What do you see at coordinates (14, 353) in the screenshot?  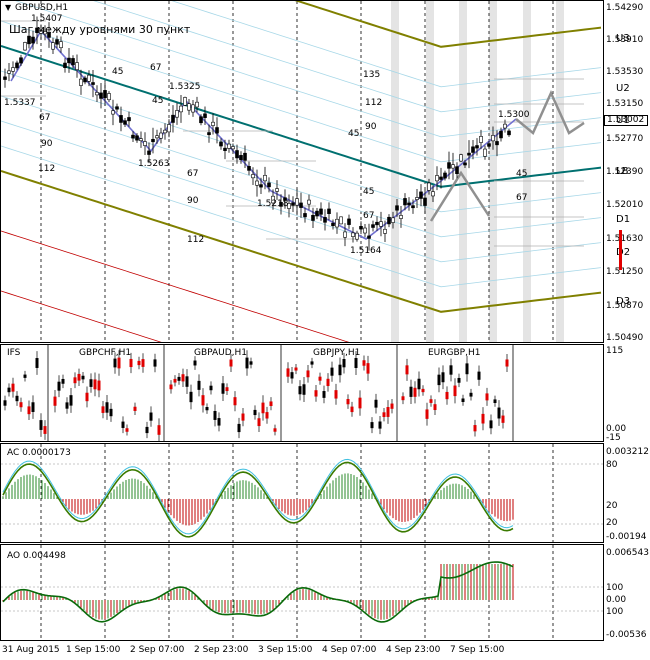 I see `ifs-title: IFS` at bounding box center [14, 353].